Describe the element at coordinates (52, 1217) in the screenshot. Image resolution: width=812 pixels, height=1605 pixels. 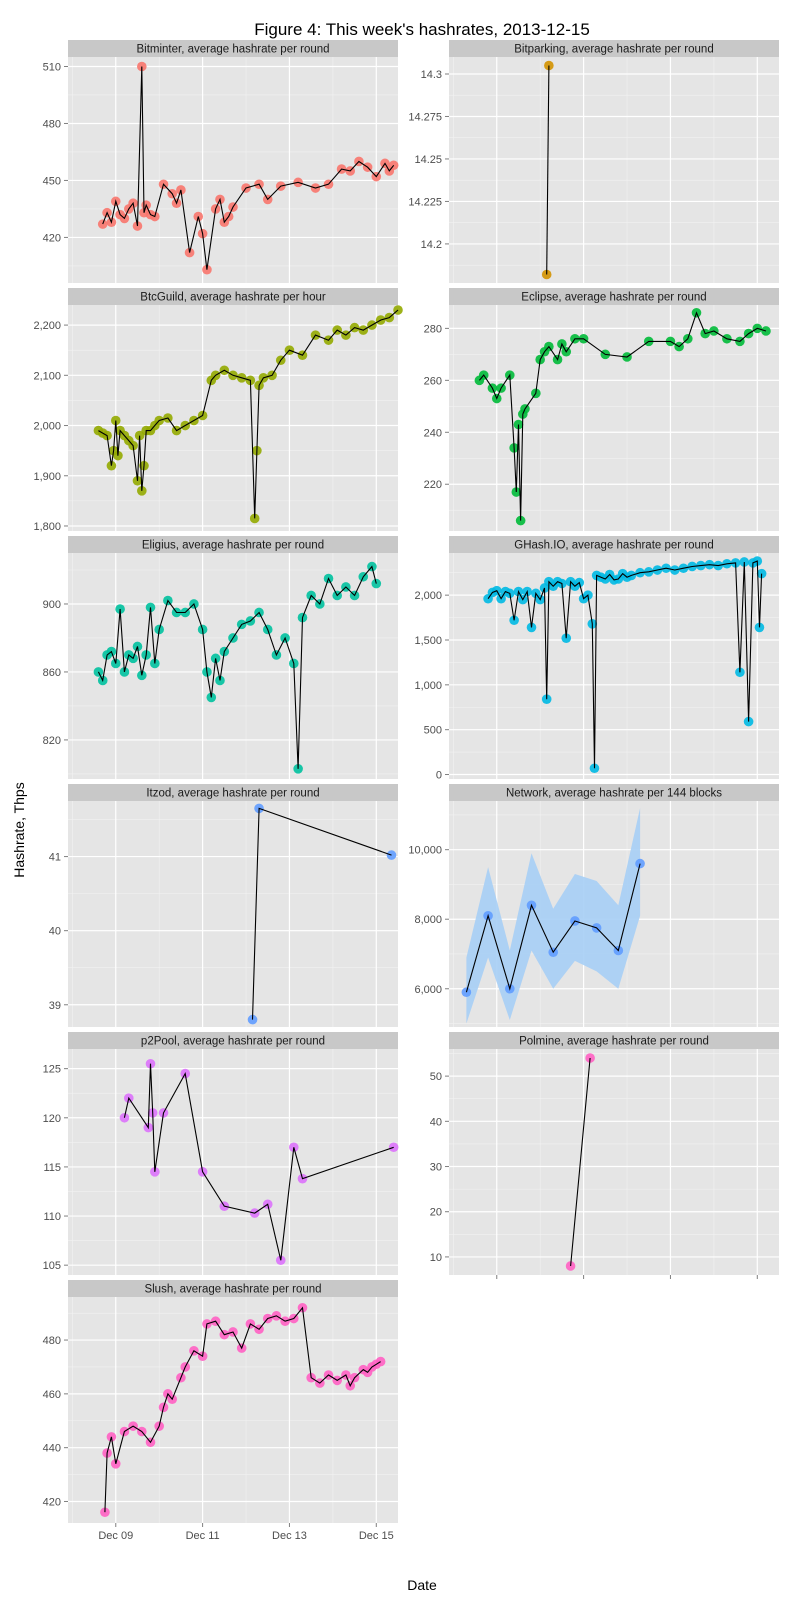
I see `y-tick-label: 110` at that location.